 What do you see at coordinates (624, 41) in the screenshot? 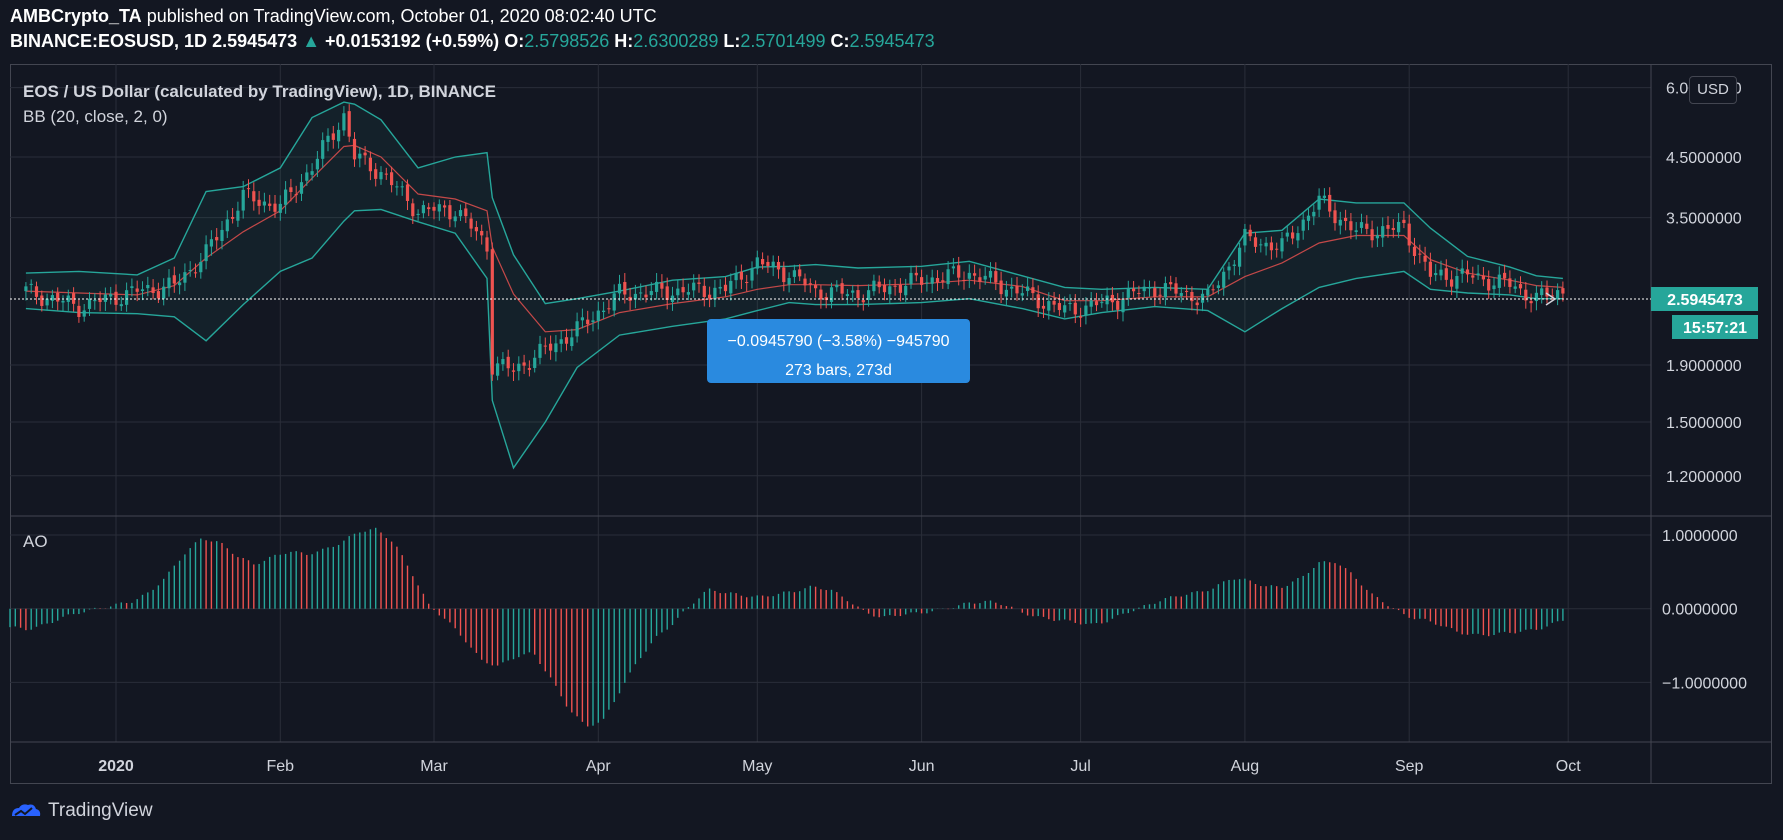
I see `high-label: H:` at bounding box center [624, 41].